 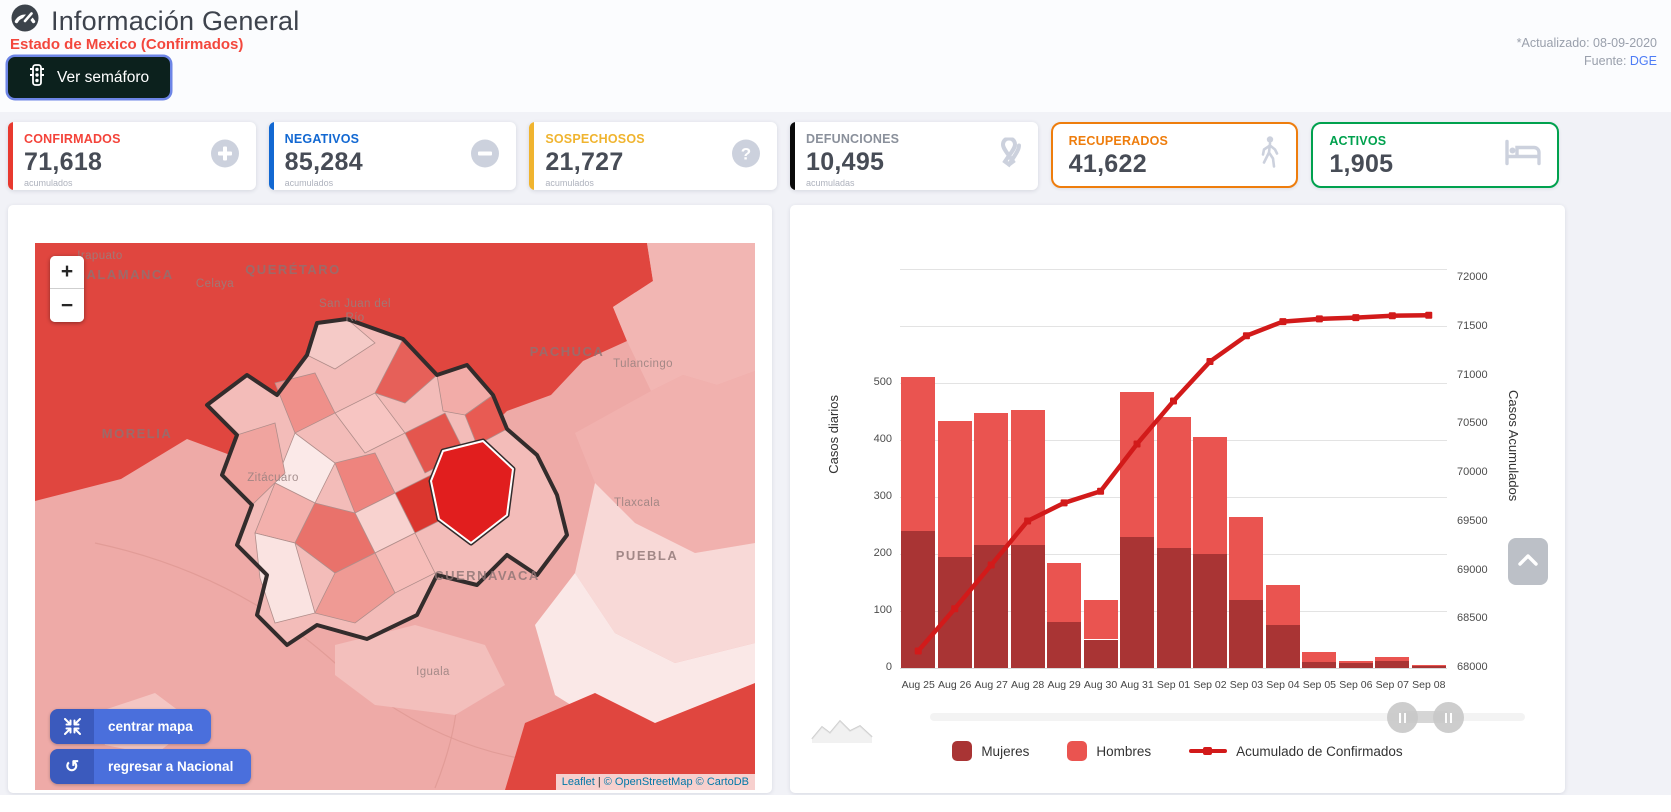 I want to click on stat-card-sospechosos: SOSPECHOSOS 21,727 acumulados?, so click(x=653, y=156).